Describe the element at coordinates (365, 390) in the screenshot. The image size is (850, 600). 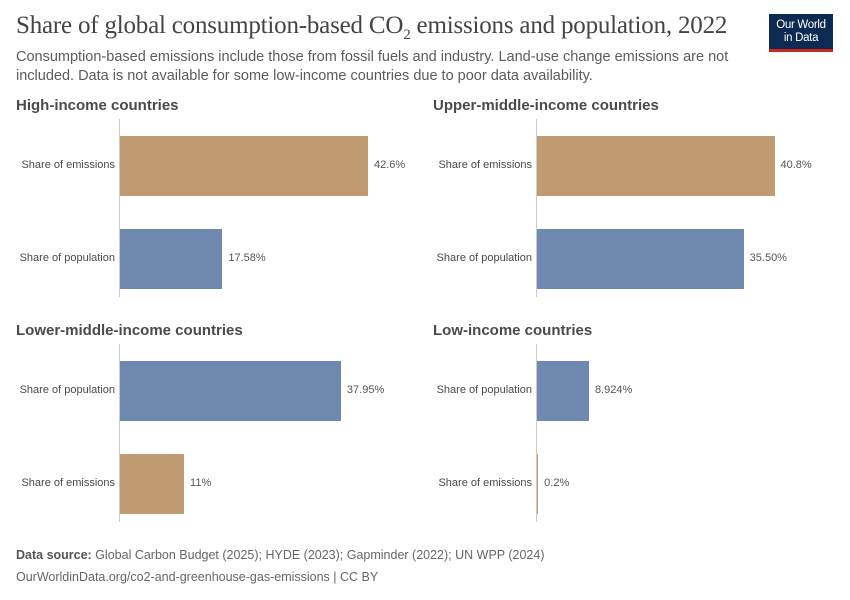
I see `value-label: 37.95%` at that location.